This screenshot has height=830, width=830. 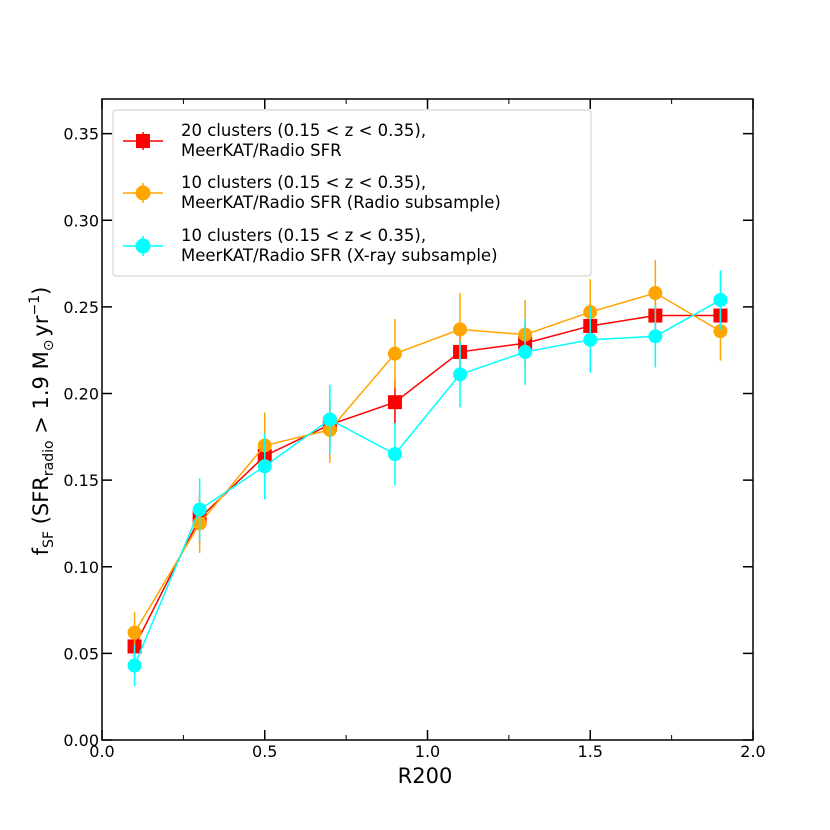 I want to click on legend-label-series-2-line2: MeerKAT/Radio SFR (Radio subsample), so click(x=341, y=202).